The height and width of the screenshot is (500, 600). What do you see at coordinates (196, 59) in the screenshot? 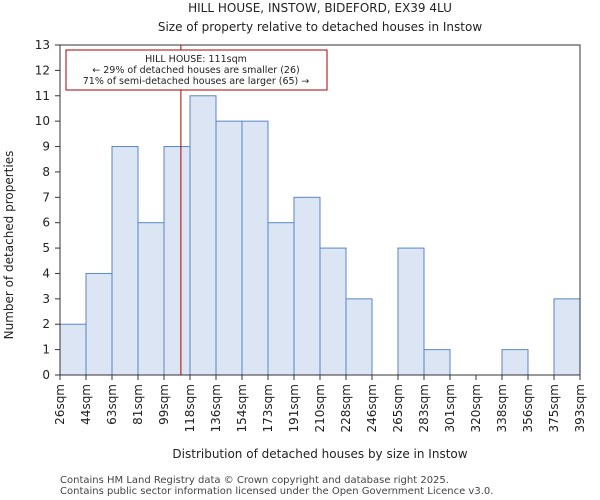
I see `annotation-title: HILL HOUSE: 111sqm` at bounding box center [196, 59].